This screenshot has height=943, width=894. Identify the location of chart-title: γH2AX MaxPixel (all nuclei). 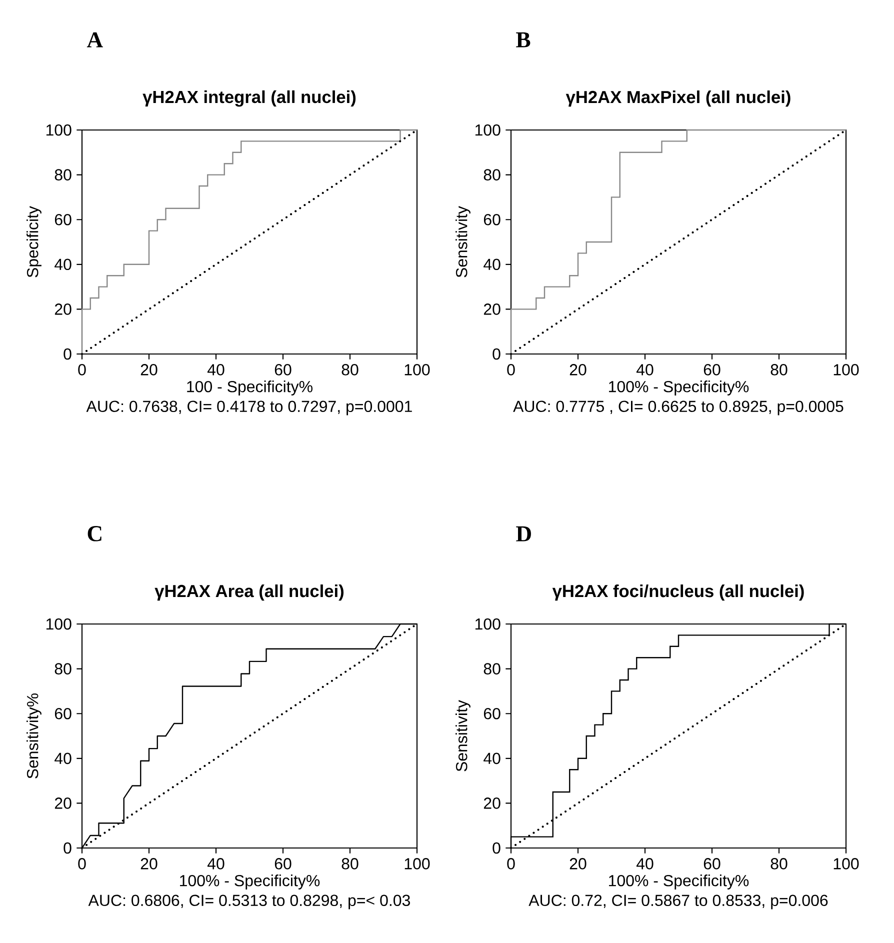
(678, 98).